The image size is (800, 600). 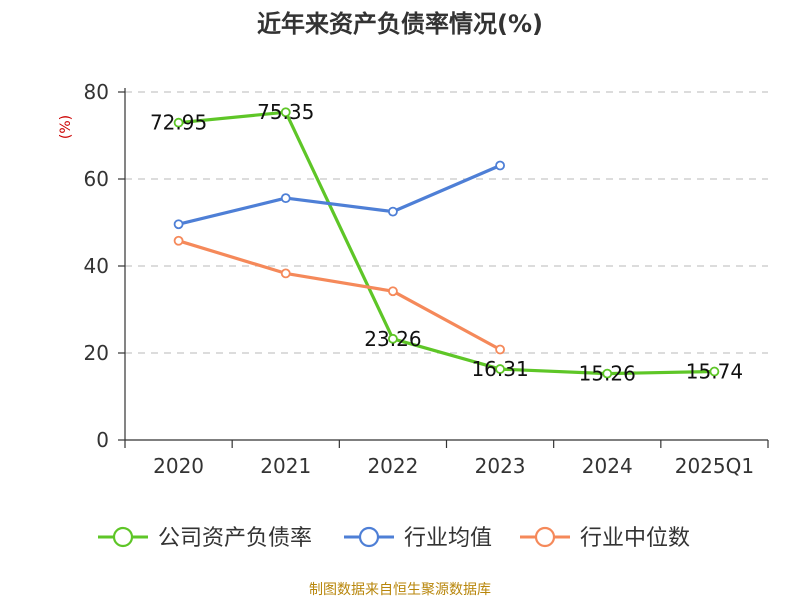 What do you see at coordinates (607, 466) in the screenshot?
I see `x-tick-label: 2024` at bounding box center [607, 466].